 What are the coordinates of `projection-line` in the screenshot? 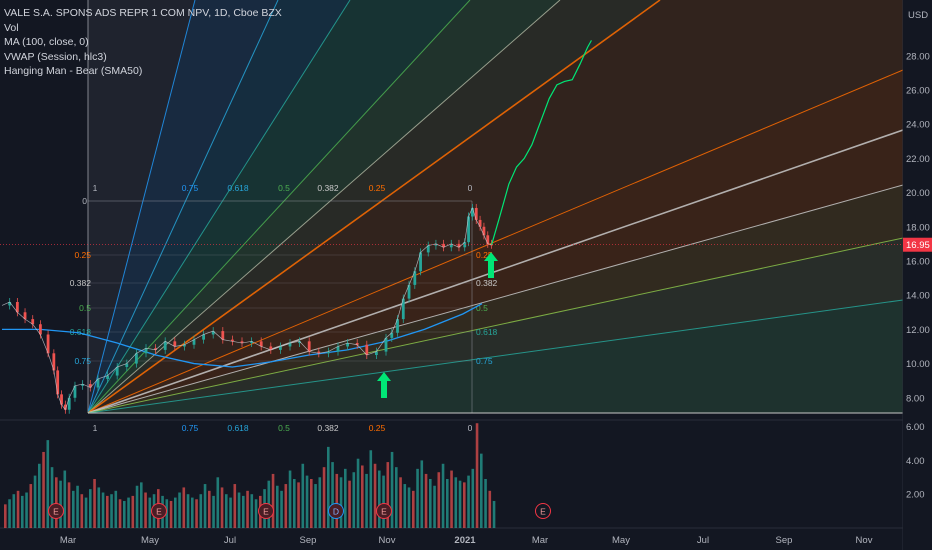 It's located at (541, 142).